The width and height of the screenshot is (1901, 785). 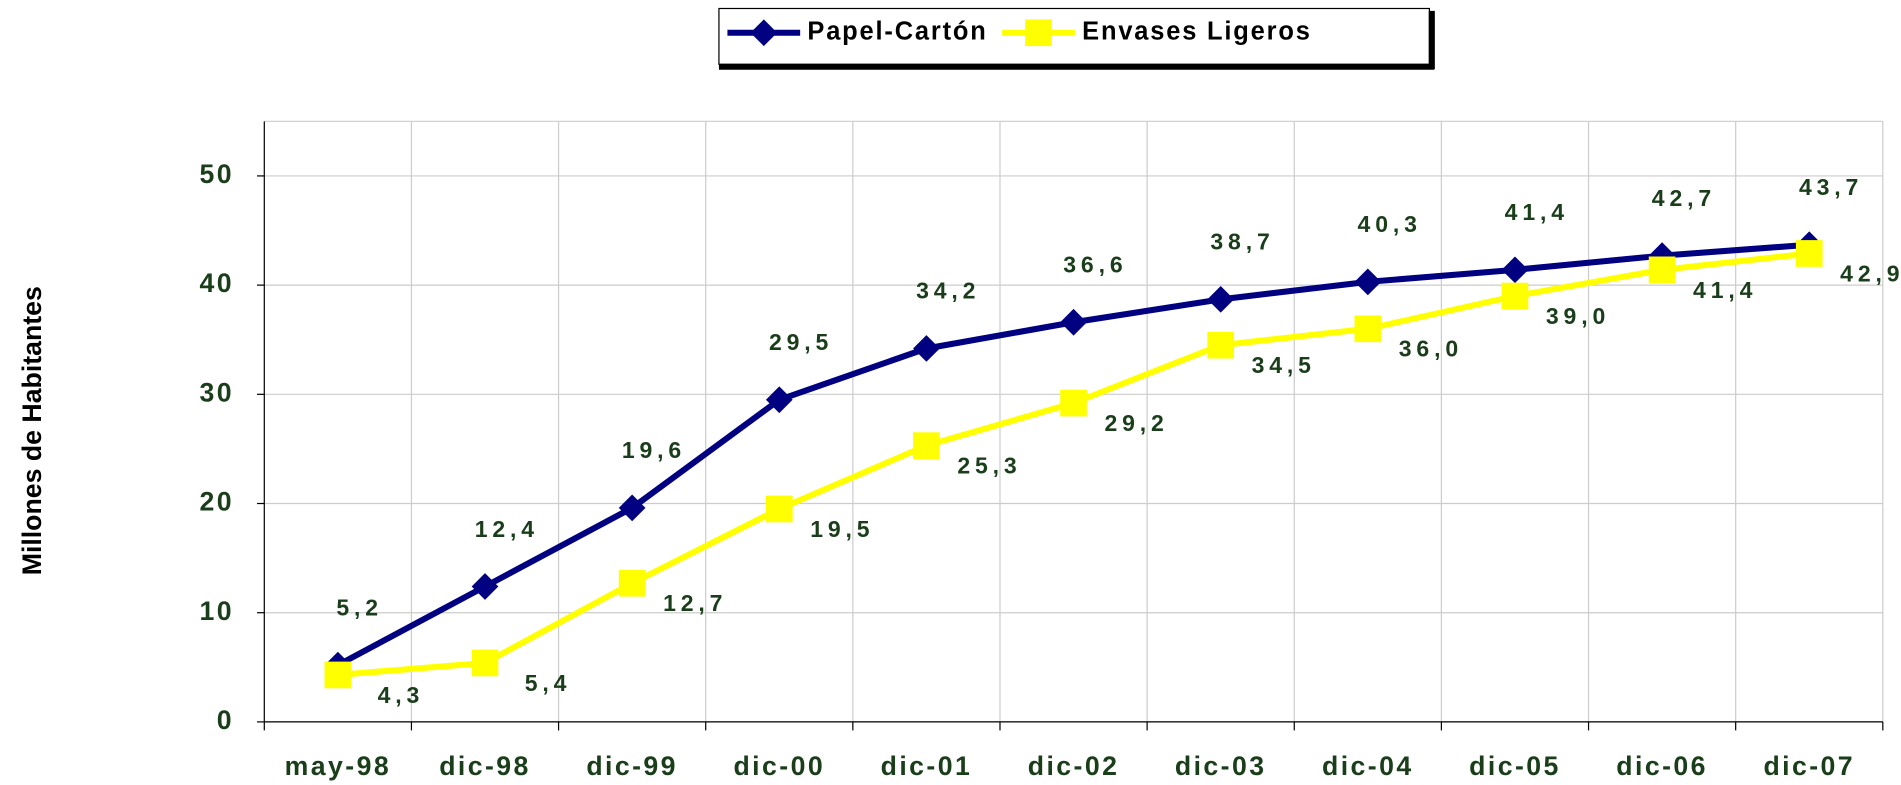 What do you see at coordinates (1074, 36) in the screenshot?
I see `legend-box` at bounding box center [1074, 36].